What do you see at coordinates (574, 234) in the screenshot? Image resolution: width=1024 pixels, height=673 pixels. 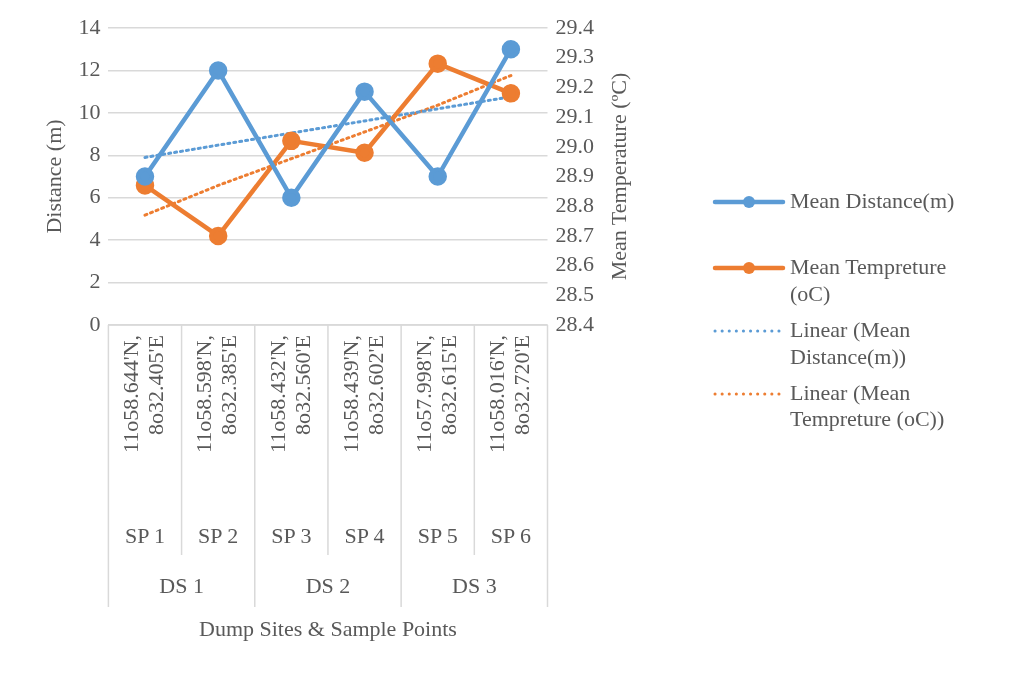 I see `y2-tick-label: 28.7` at bounding box center [574, 234].